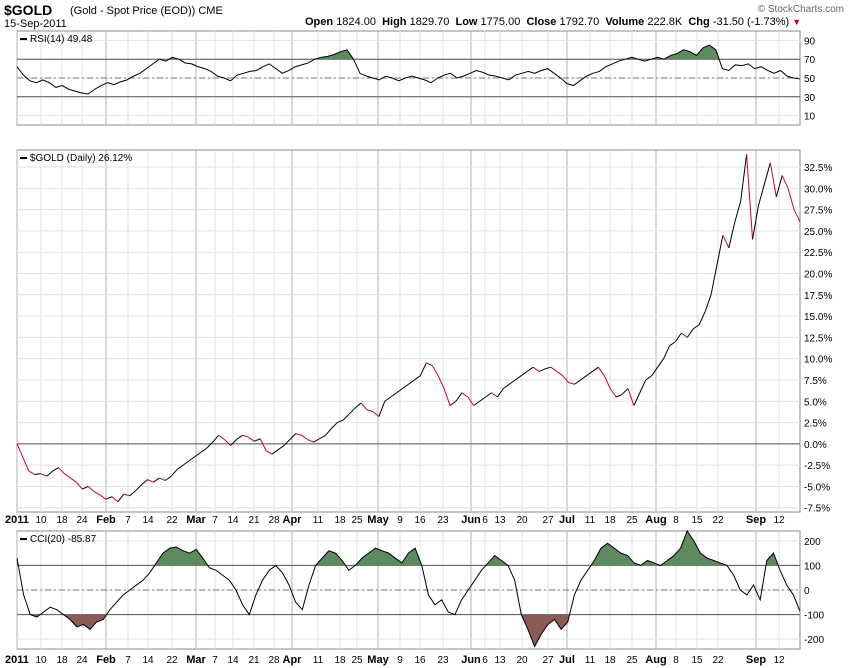 This screenshot has width=850, height=668. Describe the element at coordinates (274, 660) in the screenshot. I see `x-tick-label: 28` at that location.